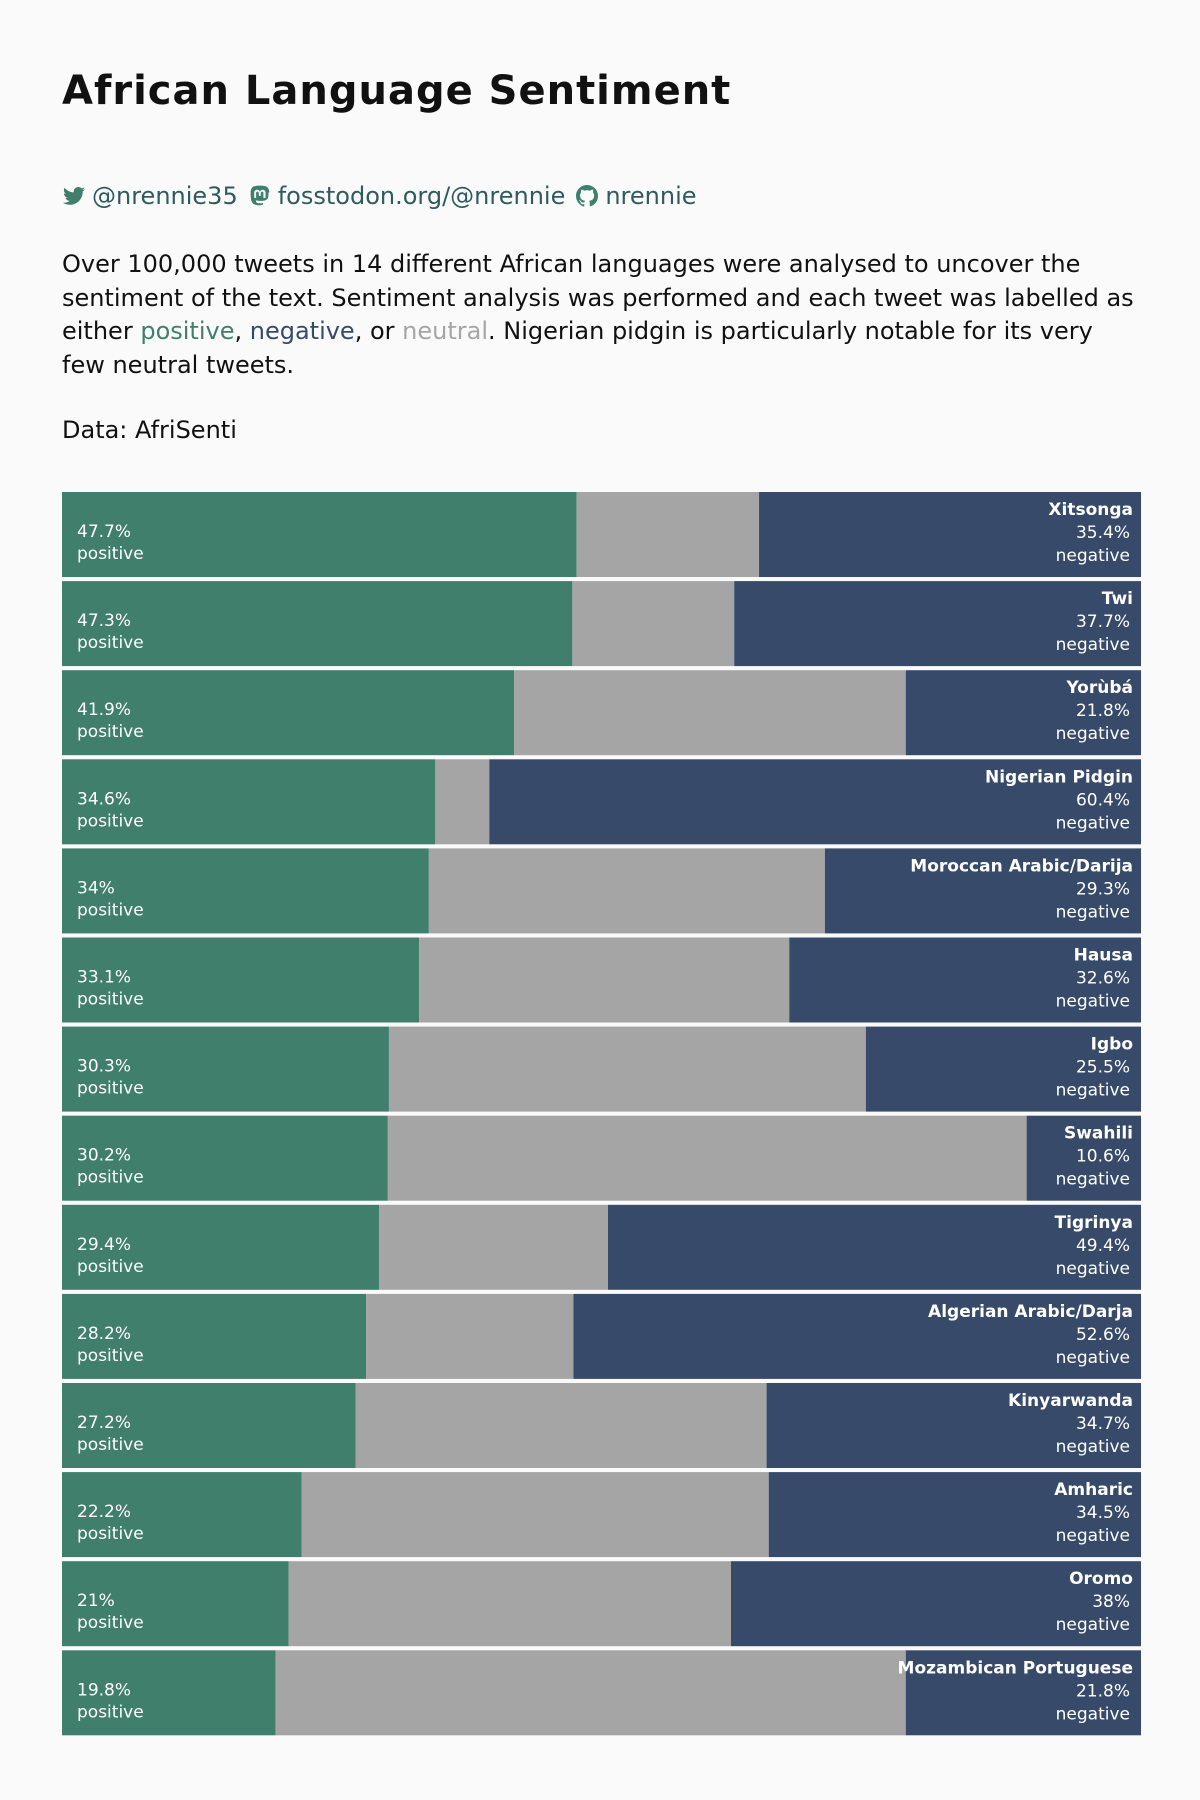 The image size is (1200, 1800). What do you see at coordinates (1117, 599) in the screenshot?
I see `language-label: Twi` at bounding box center [1117, 599].